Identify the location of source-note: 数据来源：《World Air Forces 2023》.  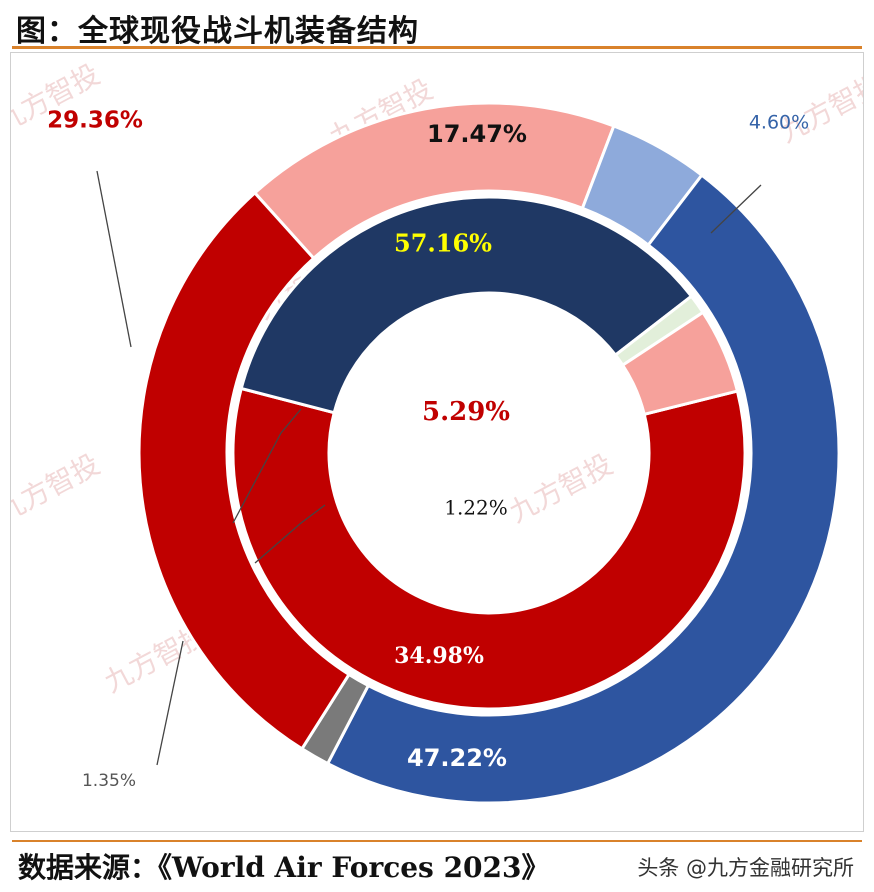
(284, 867).